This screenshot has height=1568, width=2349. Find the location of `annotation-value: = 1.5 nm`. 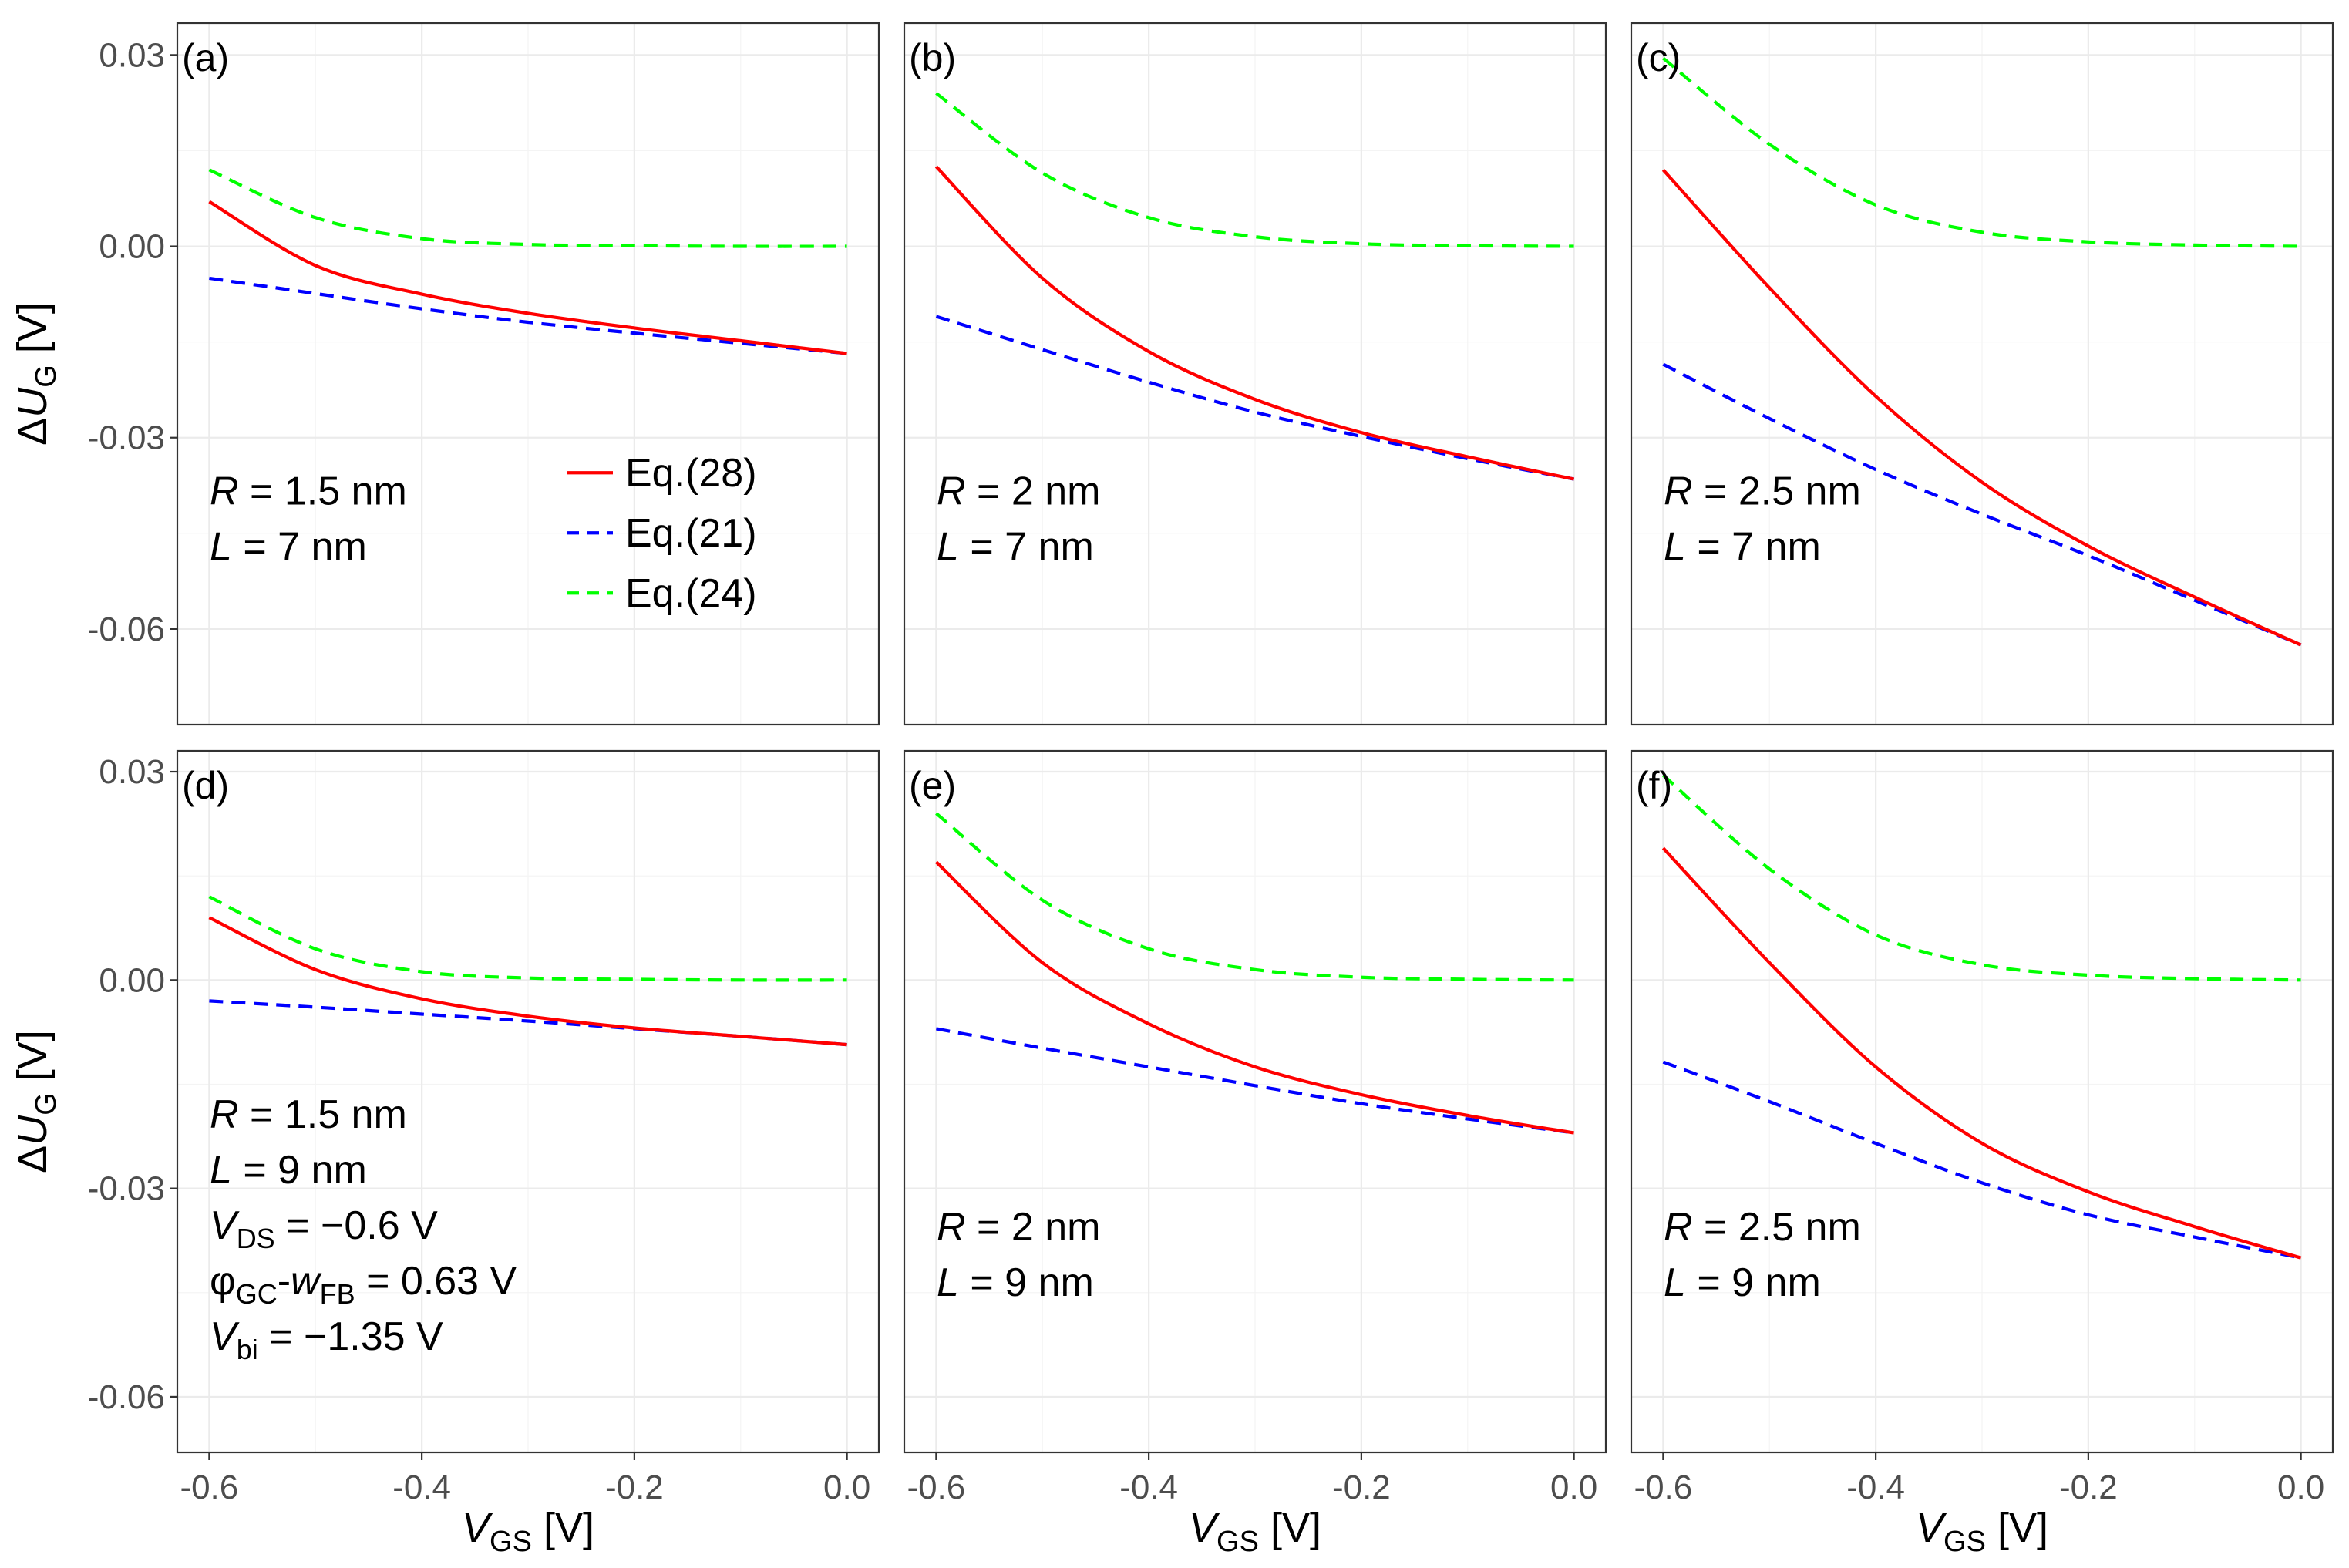

annotation-value: = 1.5 nm is located at coordinates (323, 491).